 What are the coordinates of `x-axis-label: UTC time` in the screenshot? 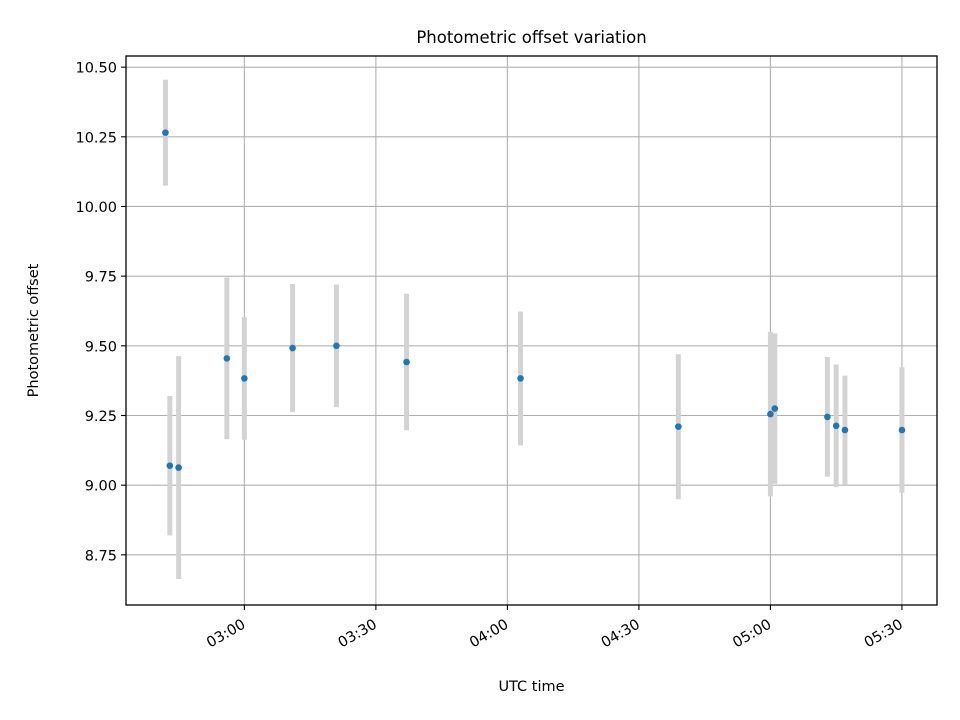 It's located at (531, 687).